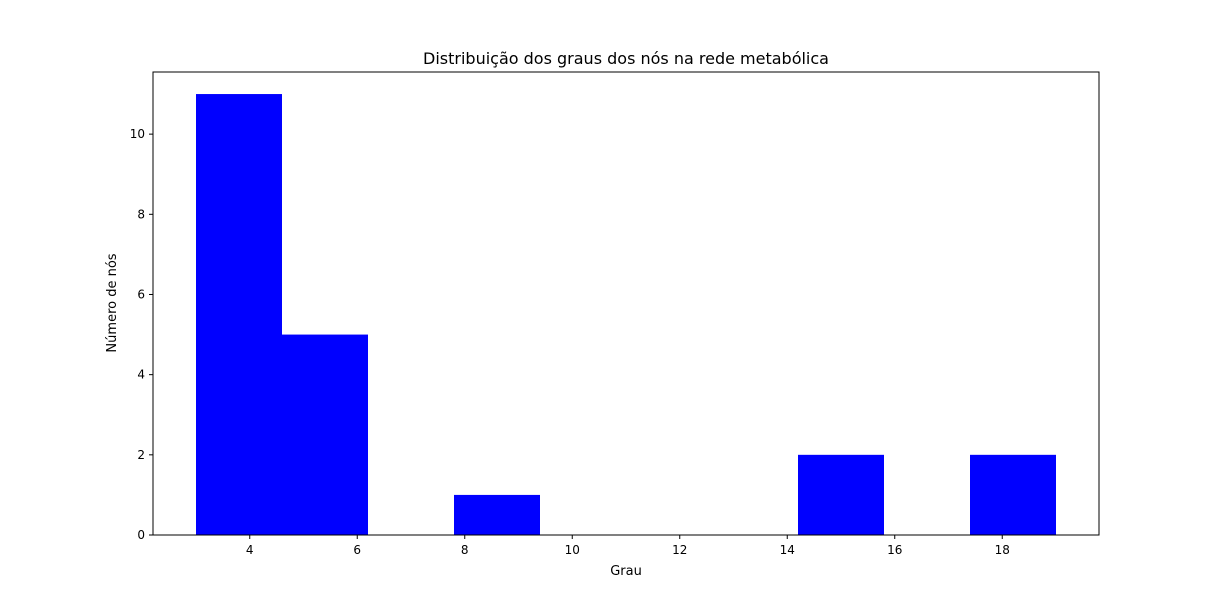  Describe the element at coordinates (137, 134) in the screenshot. I see `y-tick-label: 10` at that location.